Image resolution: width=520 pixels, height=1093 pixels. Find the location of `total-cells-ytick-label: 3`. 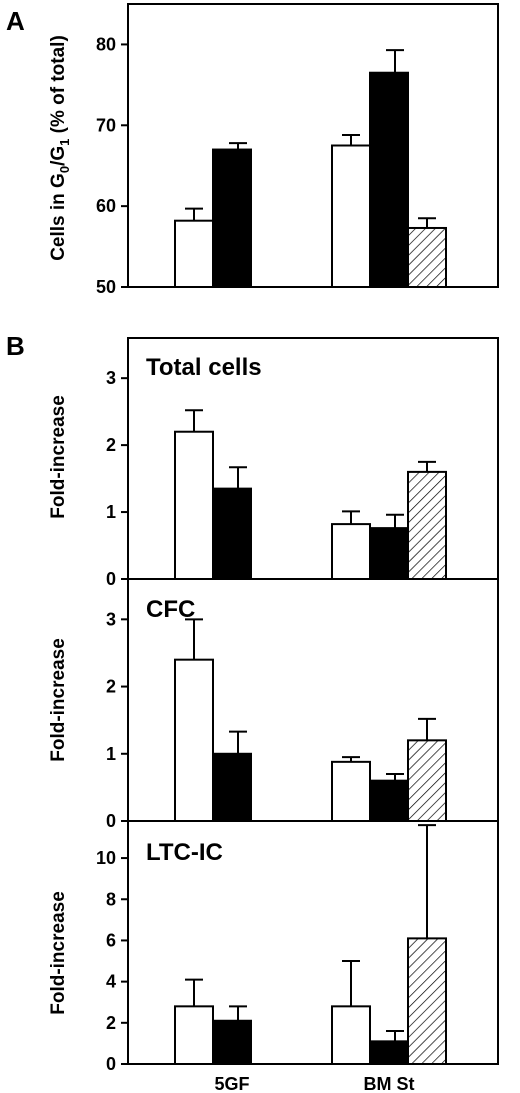

total-cells-ytick-label: 3 is located at coordinates (111, 378).